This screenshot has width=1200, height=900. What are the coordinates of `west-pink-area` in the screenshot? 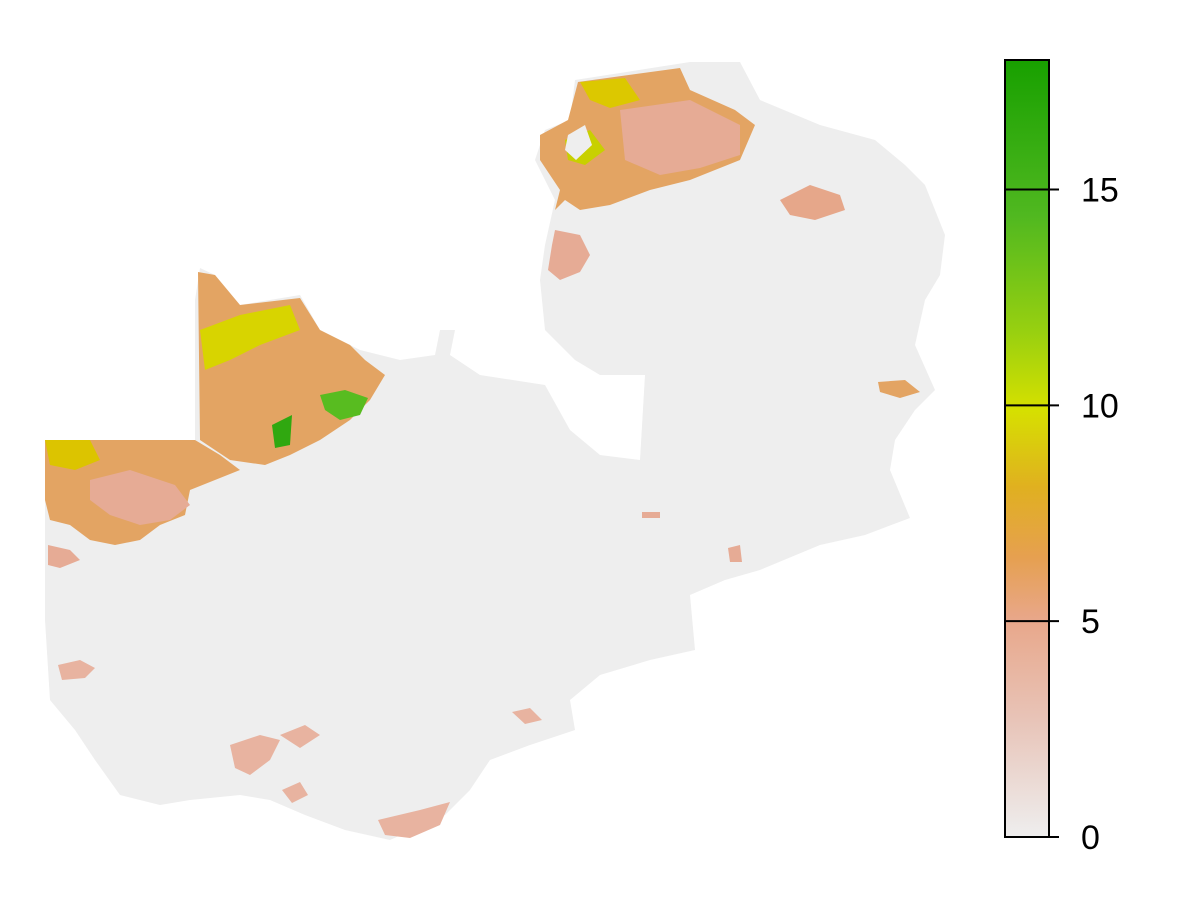 It's located at (140, 497).